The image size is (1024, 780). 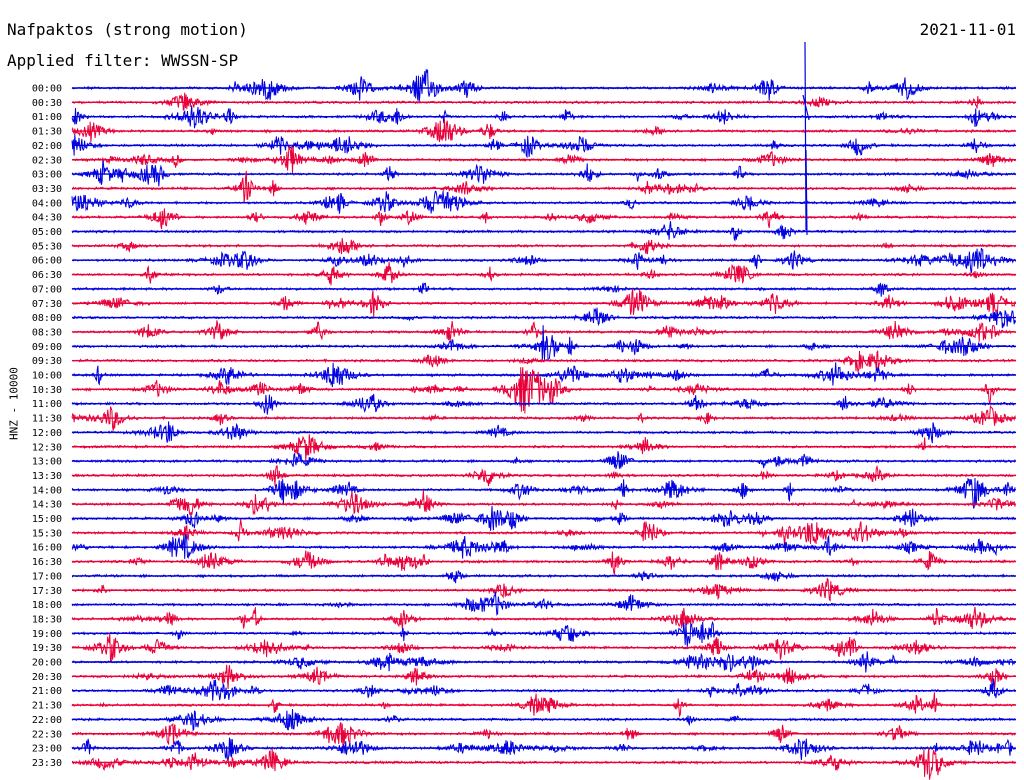 What do you see at coordinates (47, 533) in the screenshot?
I see `time-tick-label: 15:30` at bounding box center [47, 533].